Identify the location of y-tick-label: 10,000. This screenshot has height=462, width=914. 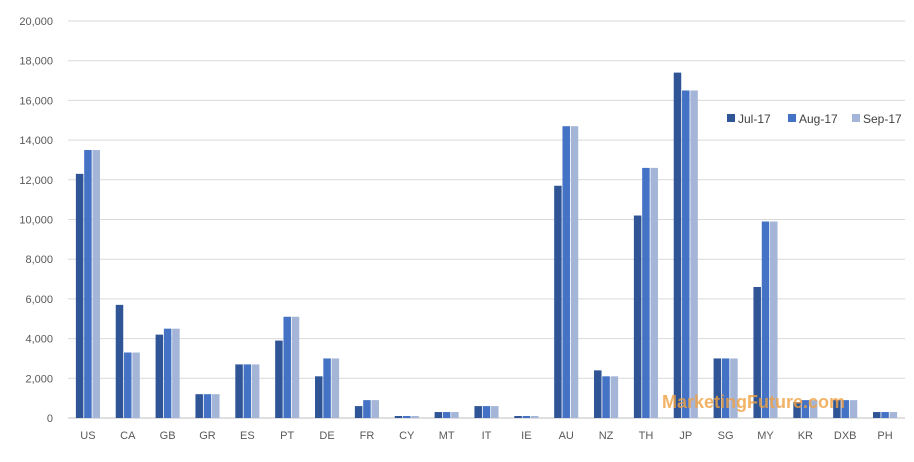
(36, 221).